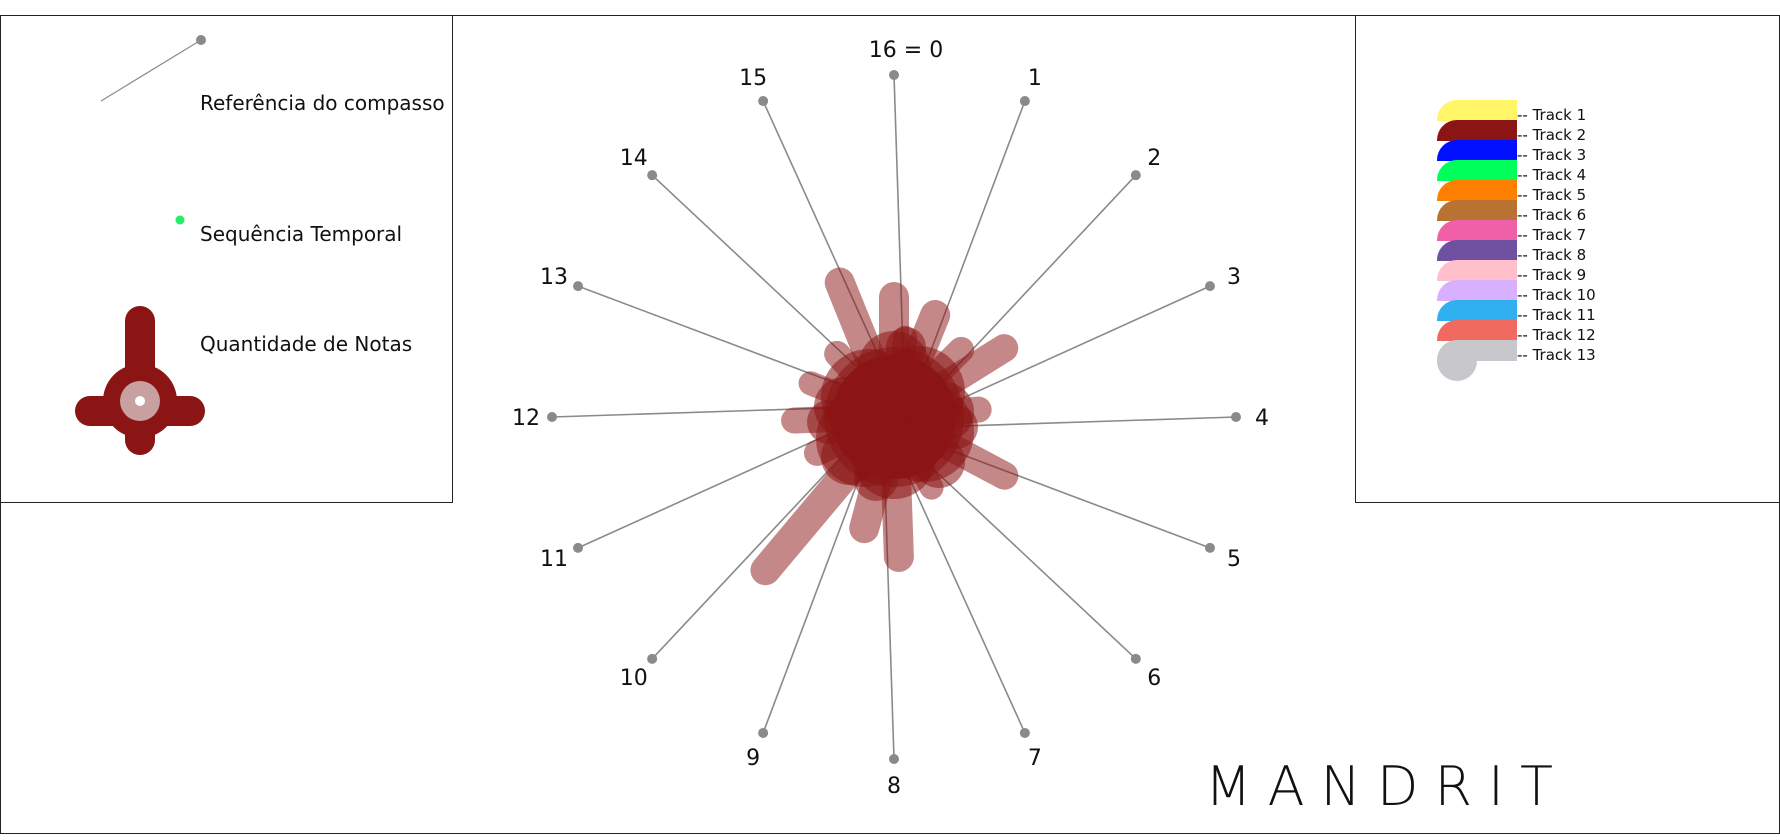  I want to click on note-blobs, so click(884, 426).